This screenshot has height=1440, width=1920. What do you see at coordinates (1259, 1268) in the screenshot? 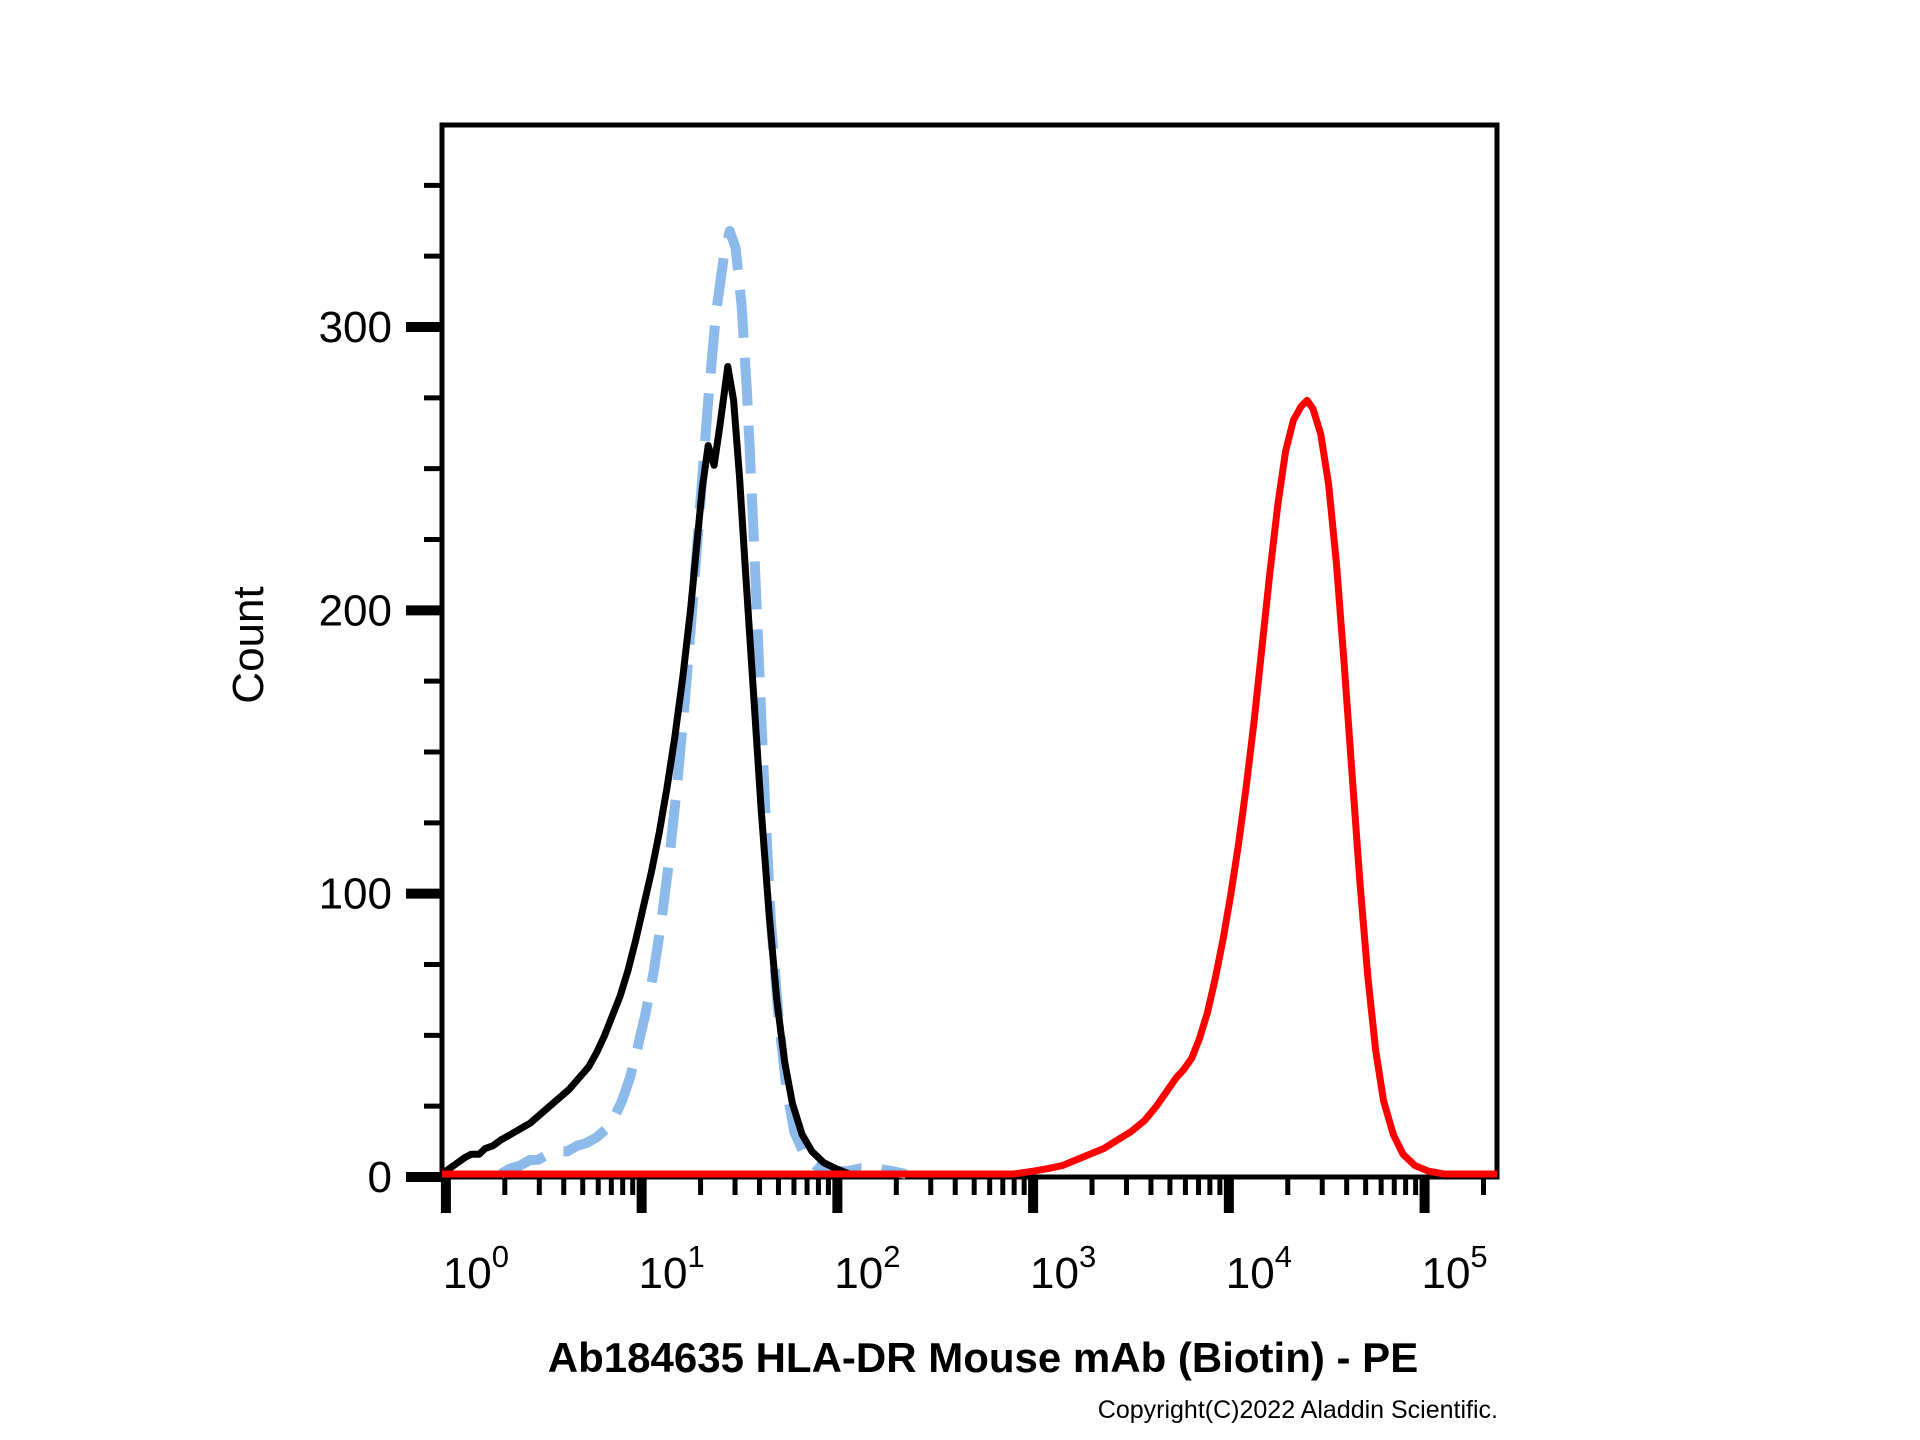
I see `x-axis-tick-label: 10⁴` at bounding box center [1259, 1268].